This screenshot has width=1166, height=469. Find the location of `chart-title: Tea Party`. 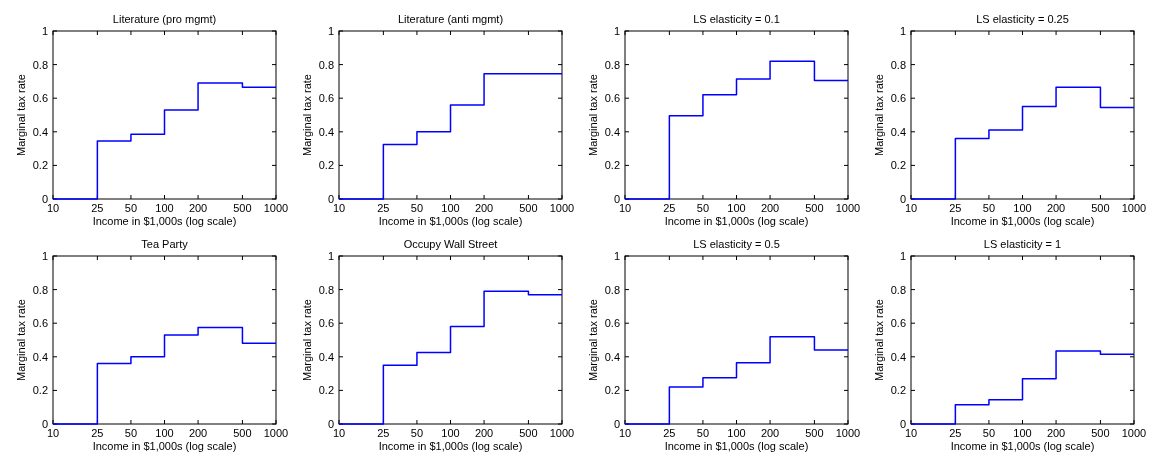

chart-title: Tea Party is located at coordinates (165, 244).